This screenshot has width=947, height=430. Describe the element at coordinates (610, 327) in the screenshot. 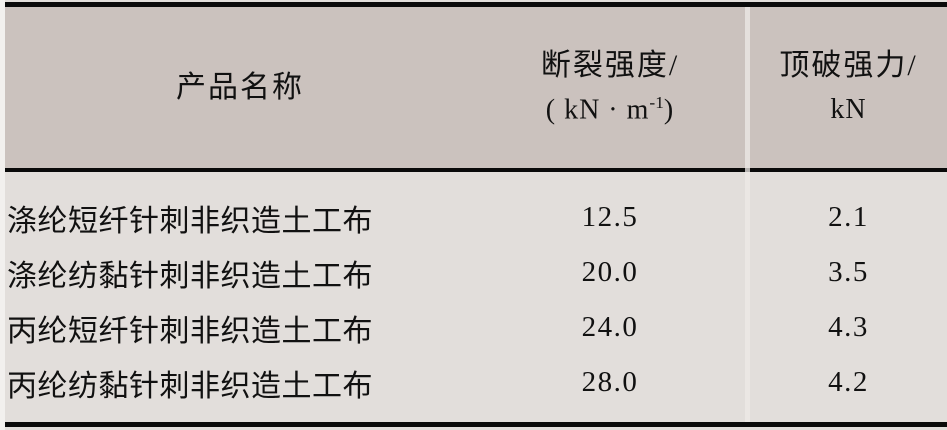

I see `cell-tensile: 24.0` at that location.